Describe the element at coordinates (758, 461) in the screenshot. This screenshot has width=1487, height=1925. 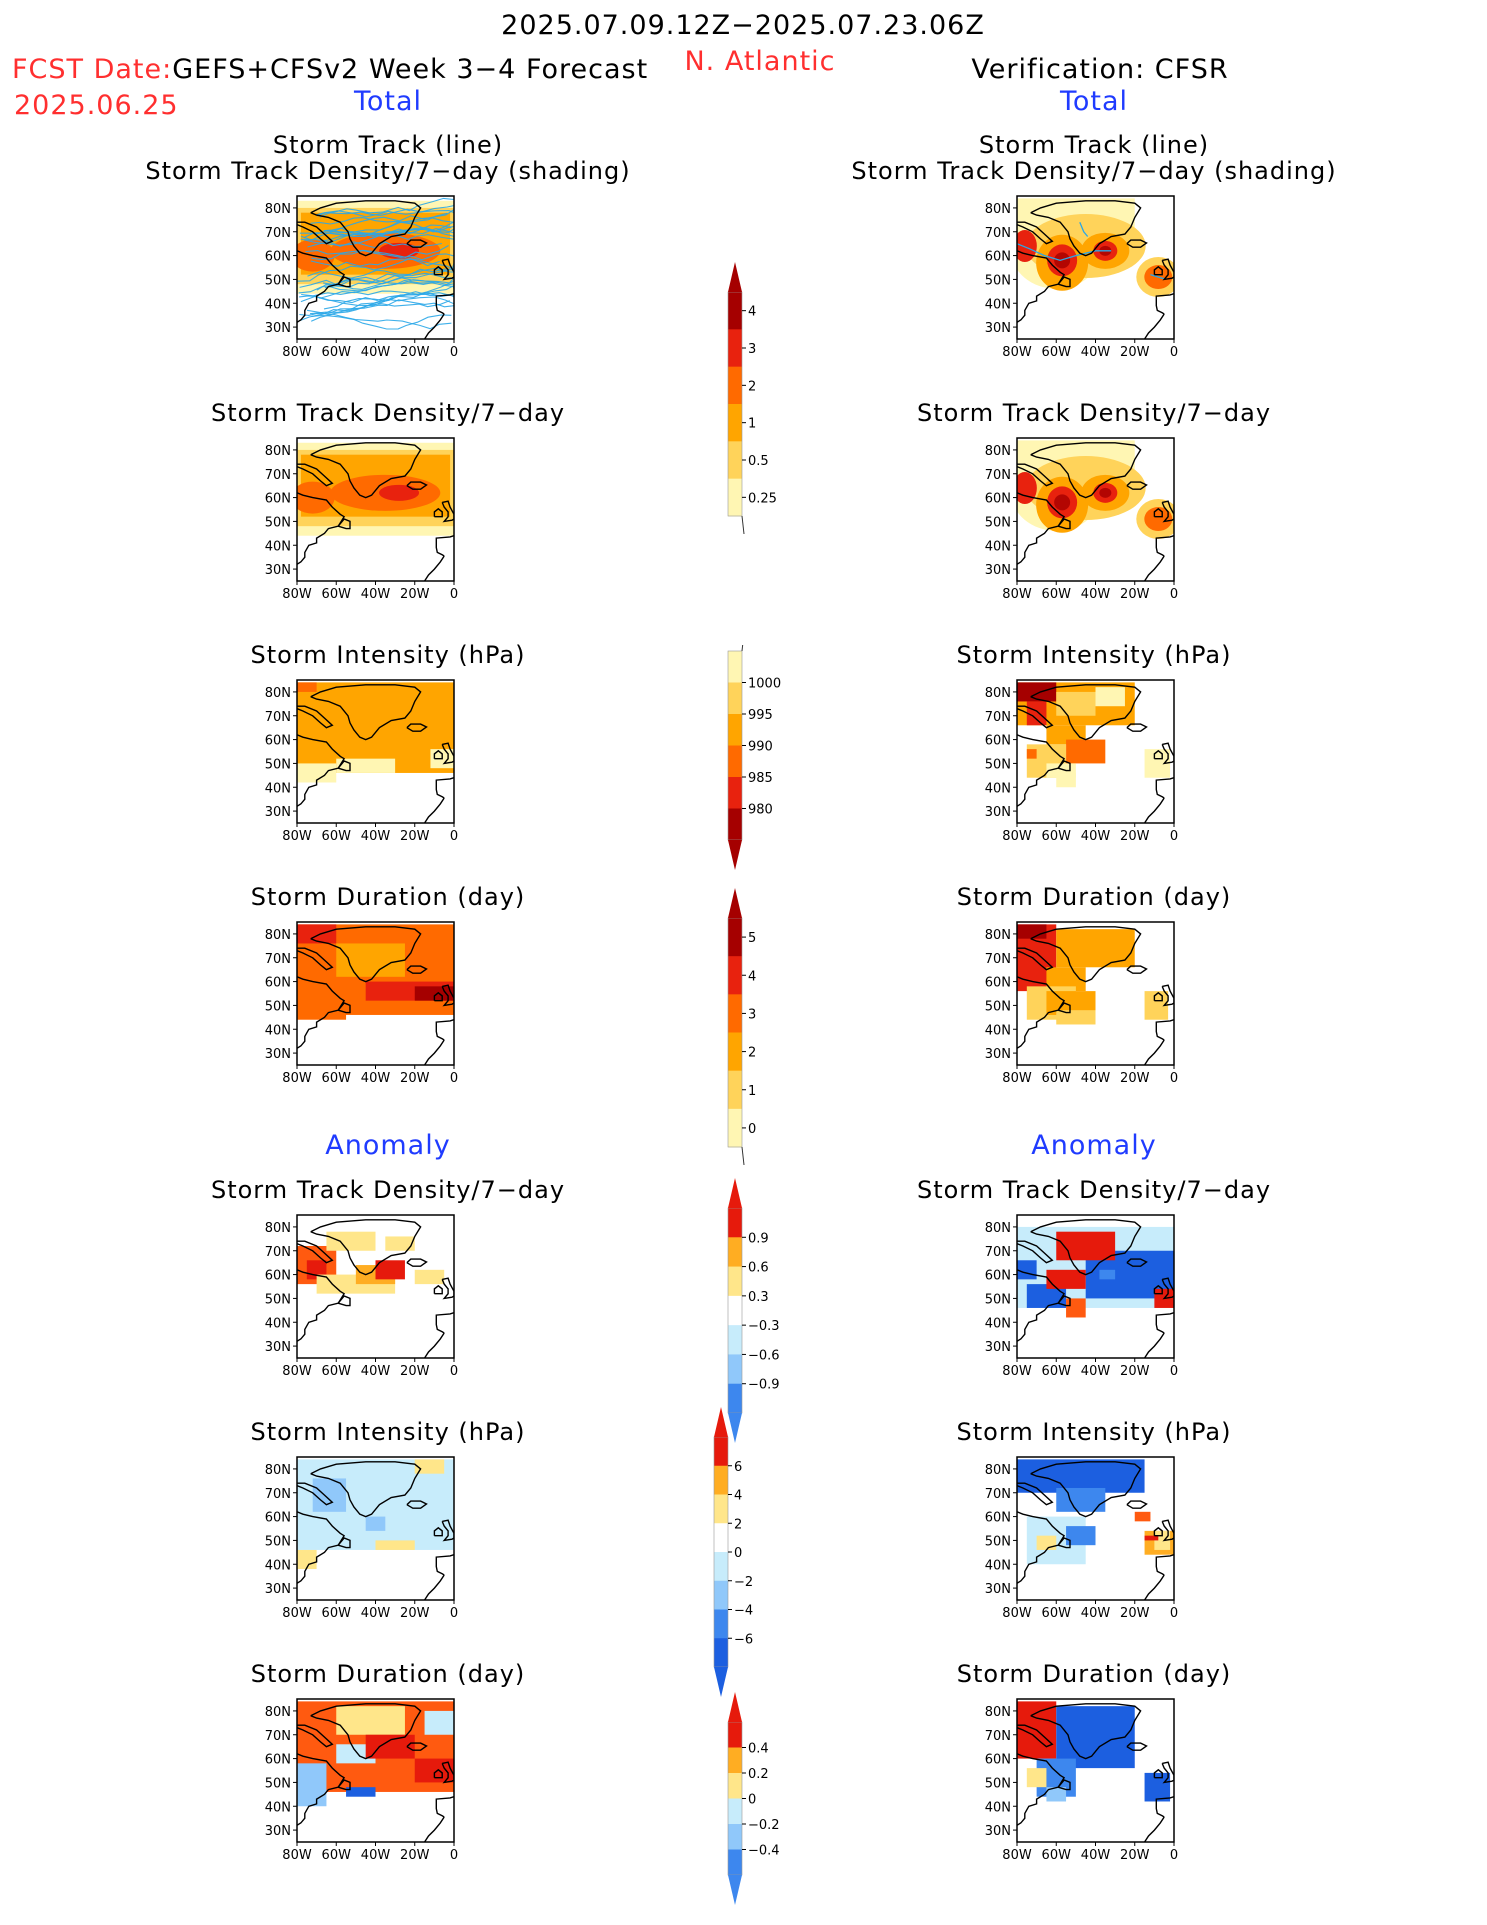
I see `colorbar-label: 0.5` at that location.